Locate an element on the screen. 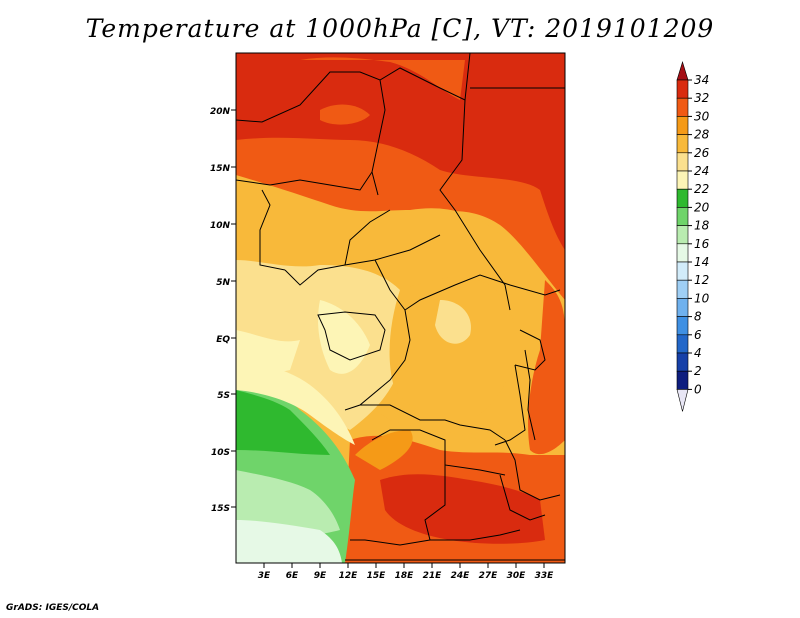  colorbar-label: 24 is located at coordinates (701, 171).